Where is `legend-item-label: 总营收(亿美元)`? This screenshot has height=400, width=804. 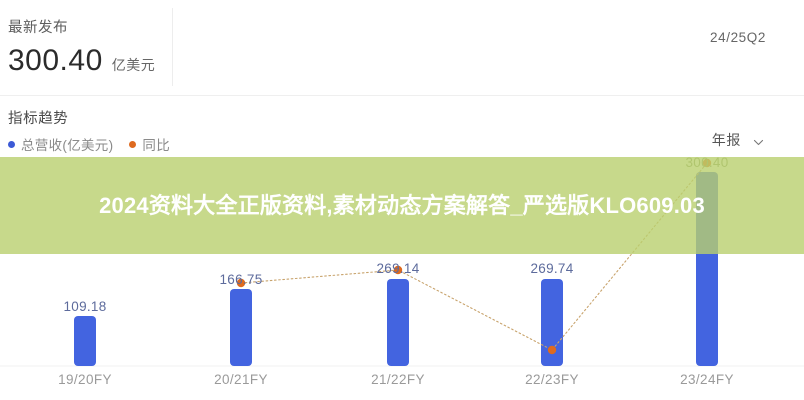
legend-item-label: 总营收(亿美元) is located at coordinates (67, 145).